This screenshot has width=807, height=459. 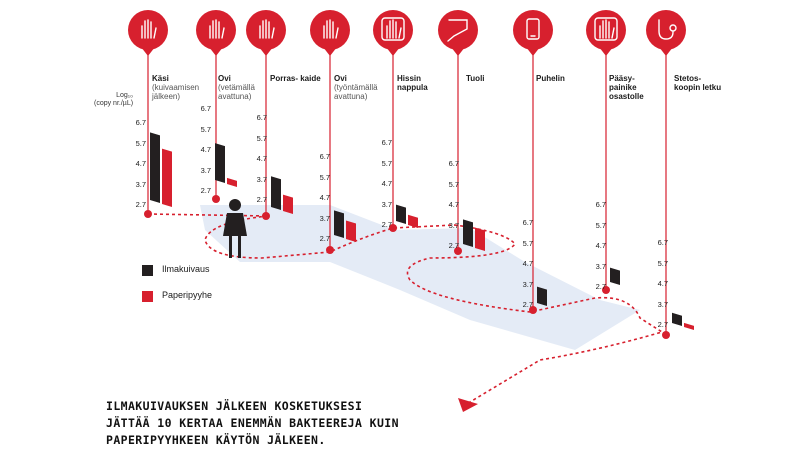 I want to click on station-label-3: Ovi (työntämällä avattuna), so click(x=361, y=87).